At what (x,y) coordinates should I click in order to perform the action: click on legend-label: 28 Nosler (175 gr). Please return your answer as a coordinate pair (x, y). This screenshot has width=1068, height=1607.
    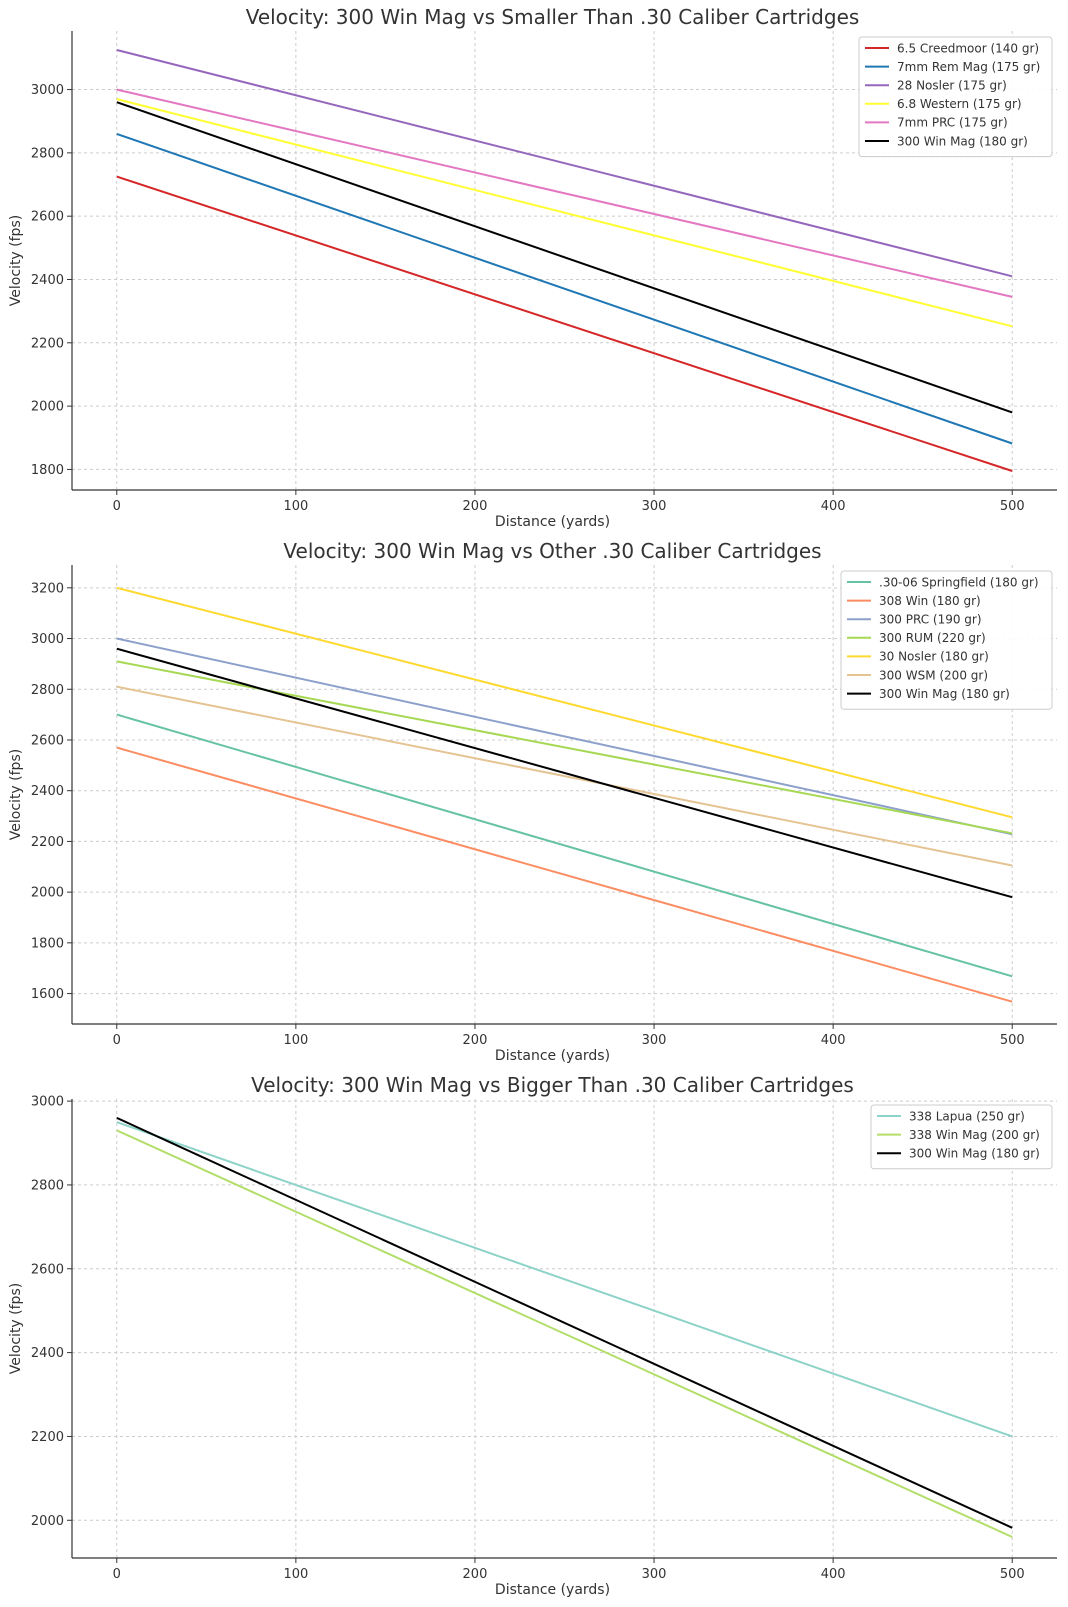
    Looking at the image, I should click on (952, 86).